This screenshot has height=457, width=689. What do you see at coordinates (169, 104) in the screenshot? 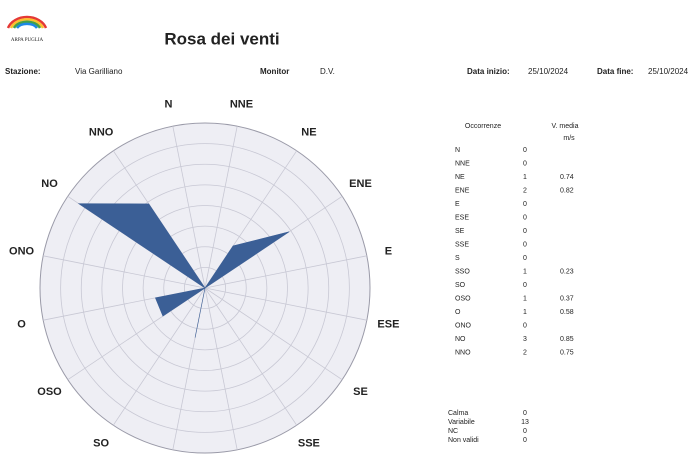
I see `direction-label: N` at bounding box center [169, 104].